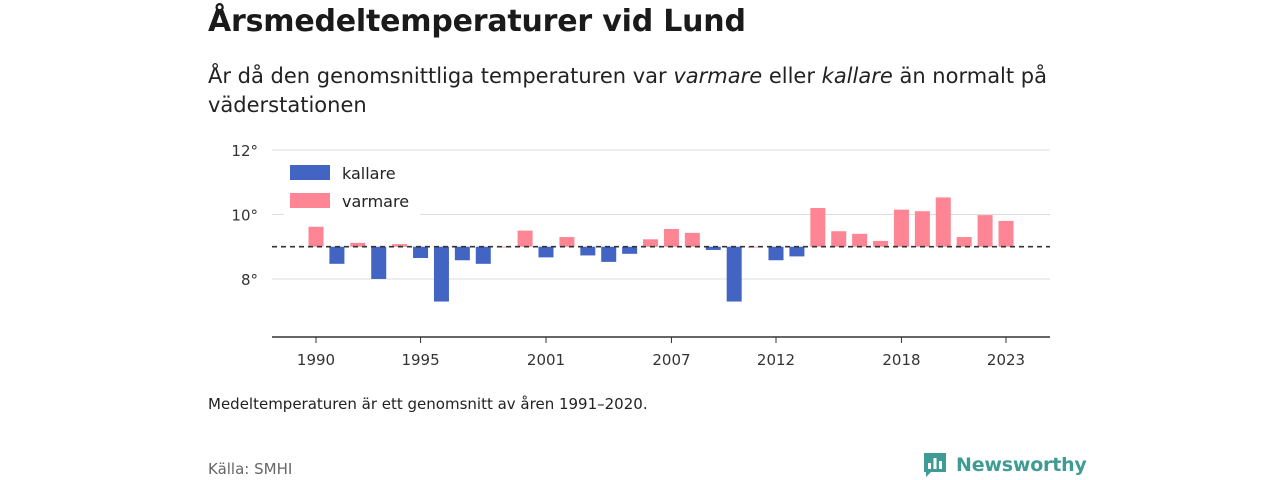  What do you see at coordinates (477, 21) in the screenshot?
I see `chart-title: Årsmedeltemperaturer vid Lund` at bounding box center [477, 21].